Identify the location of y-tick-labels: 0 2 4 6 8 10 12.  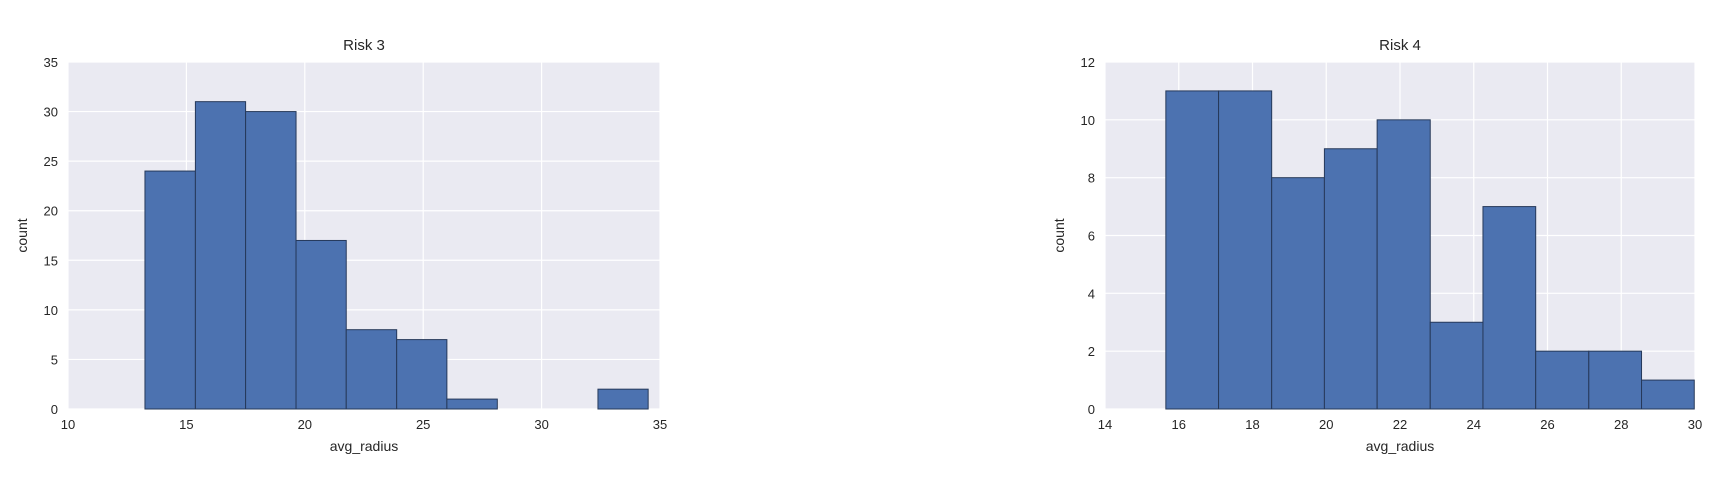
(1088, 236).